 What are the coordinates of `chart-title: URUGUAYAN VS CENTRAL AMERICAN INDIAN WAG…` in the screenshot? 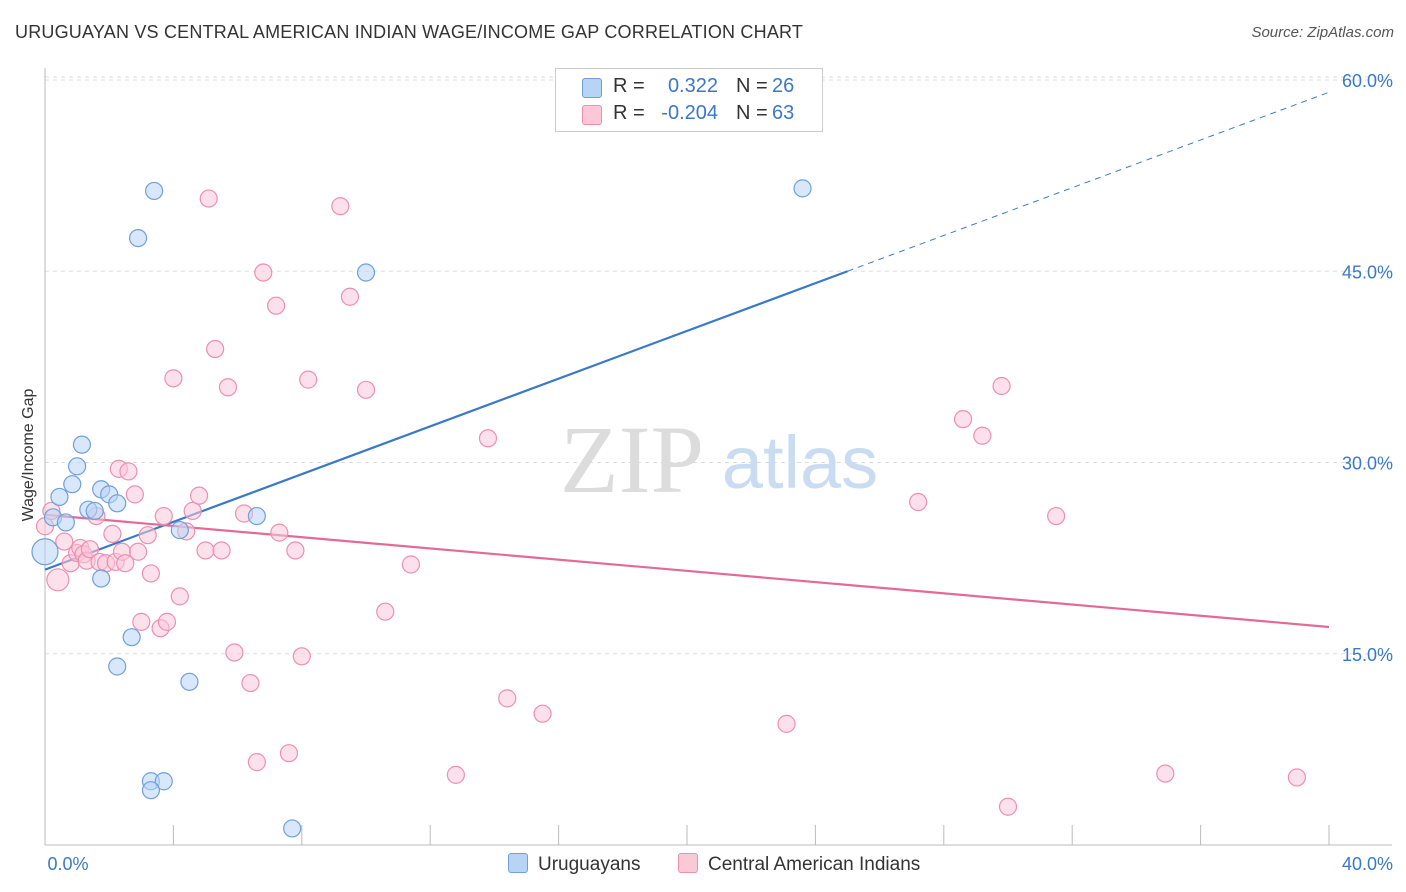 It's located at (409, 32).